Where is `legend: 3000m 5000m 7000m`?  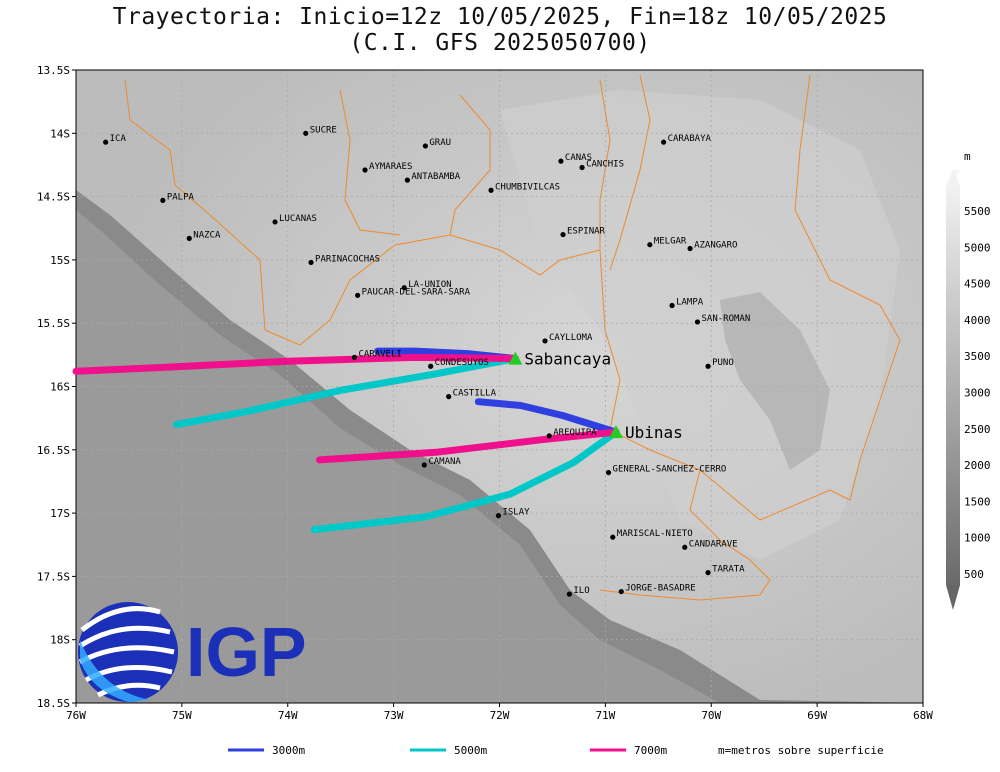 legend: 3000m 5000m 7000m is located at coordinates (447, 750).